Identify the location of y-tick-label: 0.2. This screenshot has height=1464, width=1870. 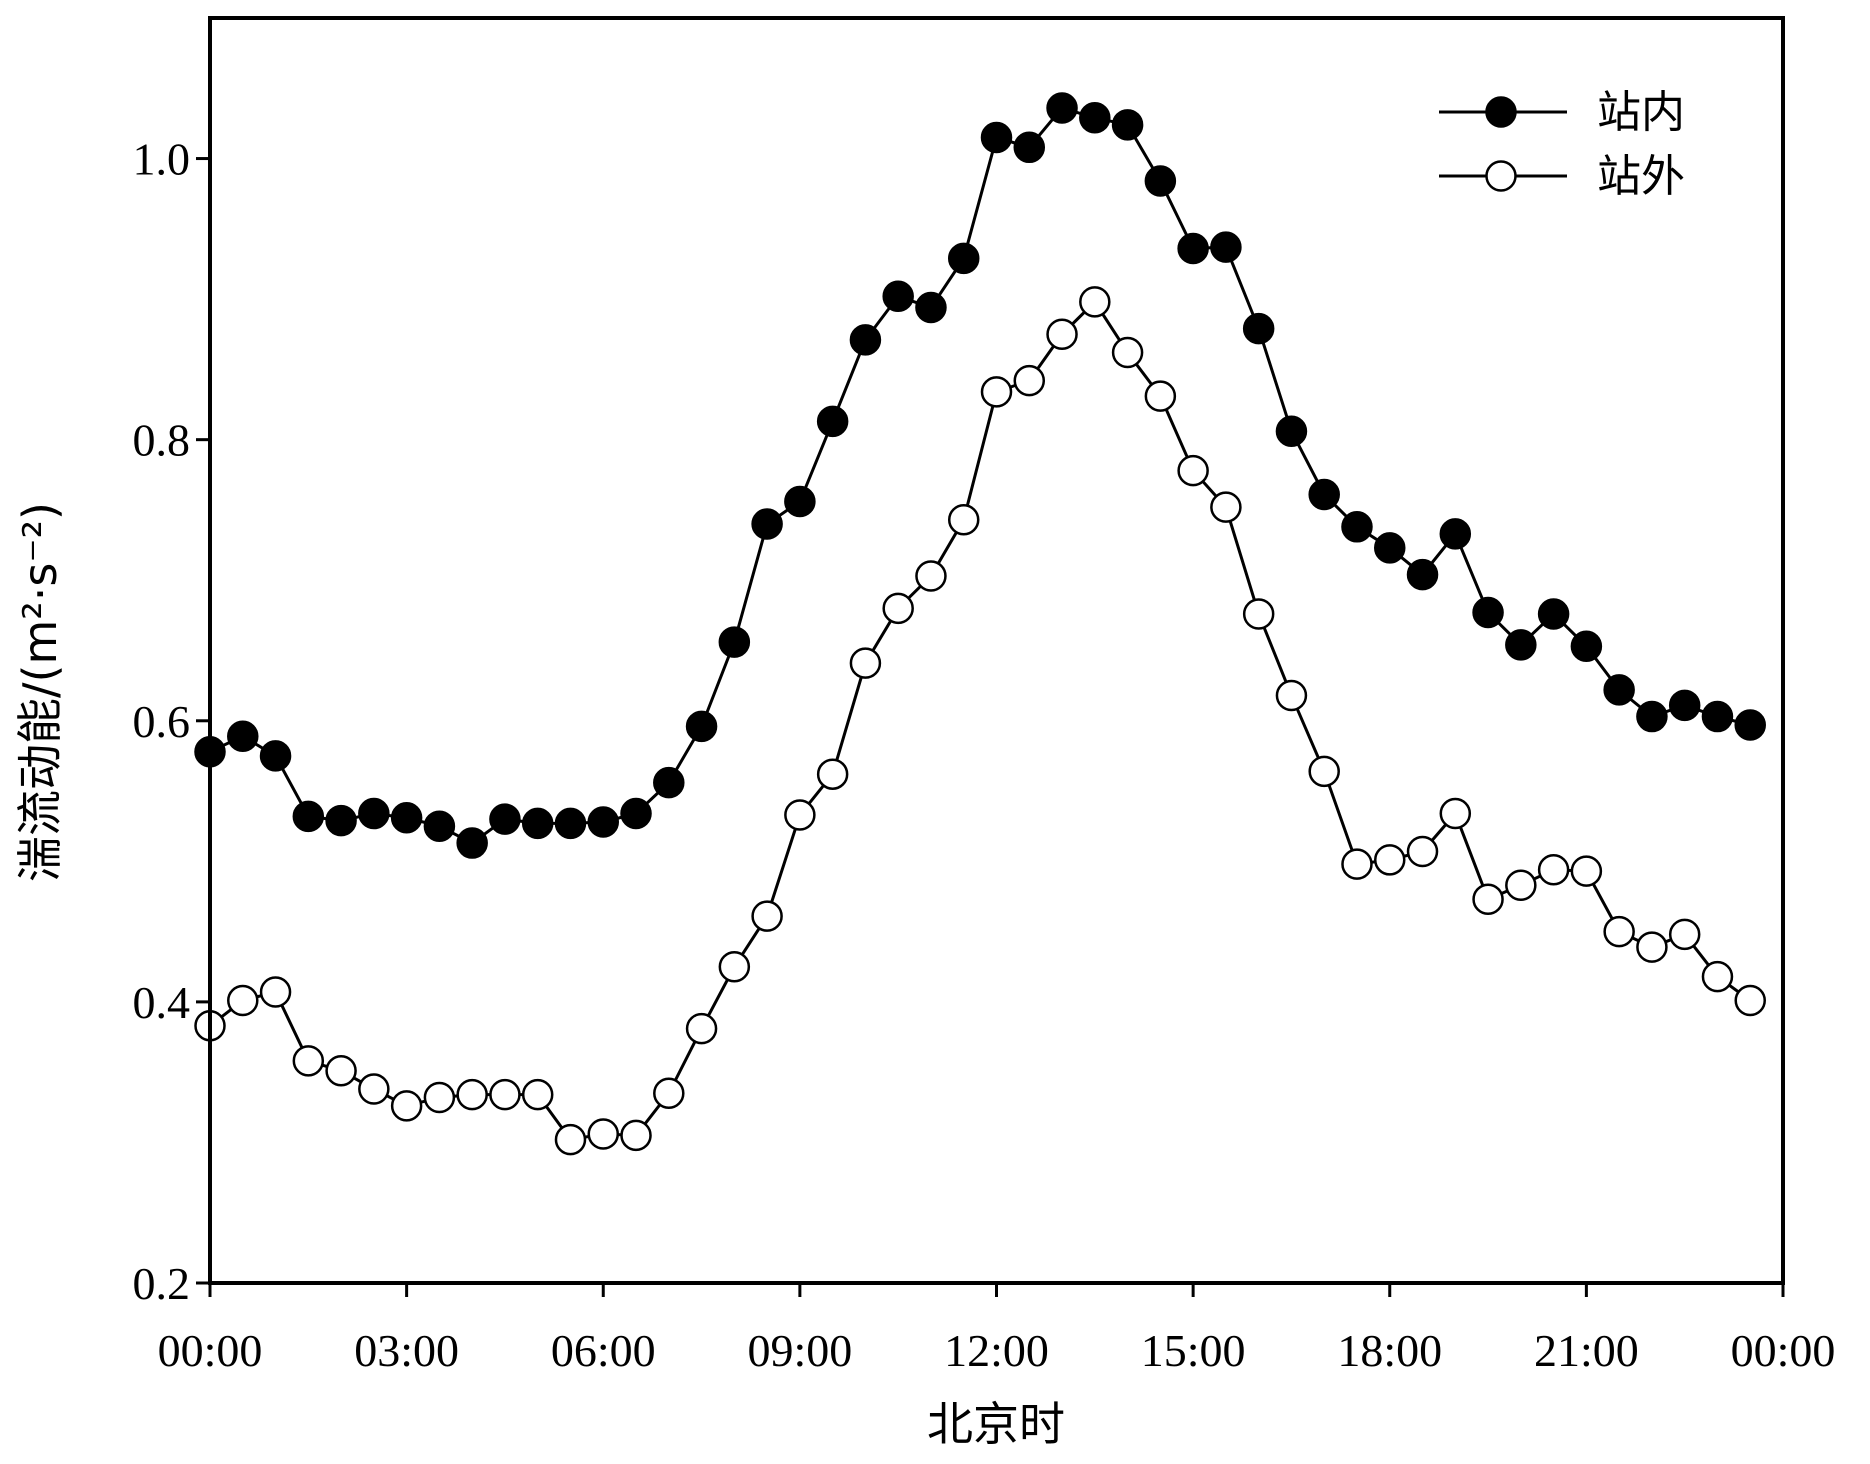
(162, 1283).